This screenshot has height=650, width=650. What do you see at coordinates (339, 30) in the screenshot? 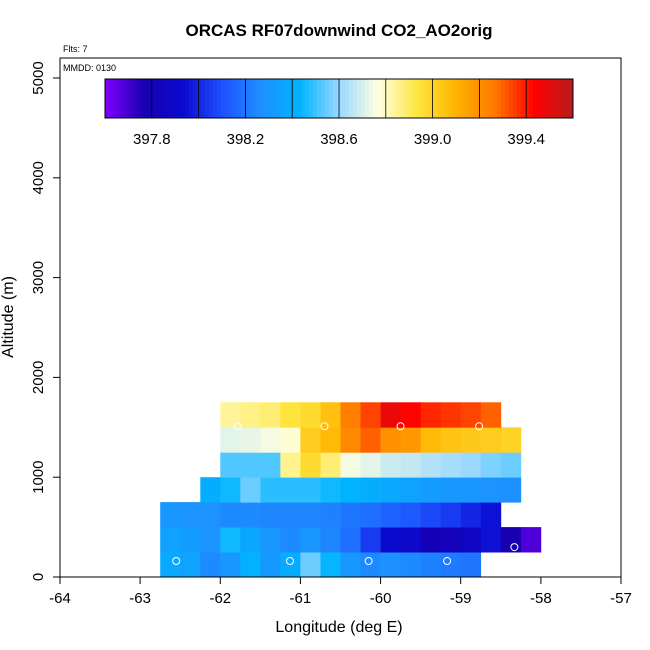
I see `chart-title: ORCAS RF07downwind CO2_AO2orig` at bounding box center [339, 30].